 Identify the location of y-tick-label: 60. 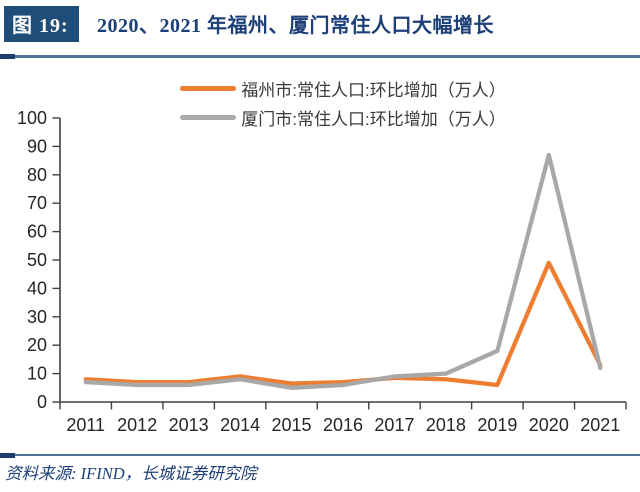
(37, 232).